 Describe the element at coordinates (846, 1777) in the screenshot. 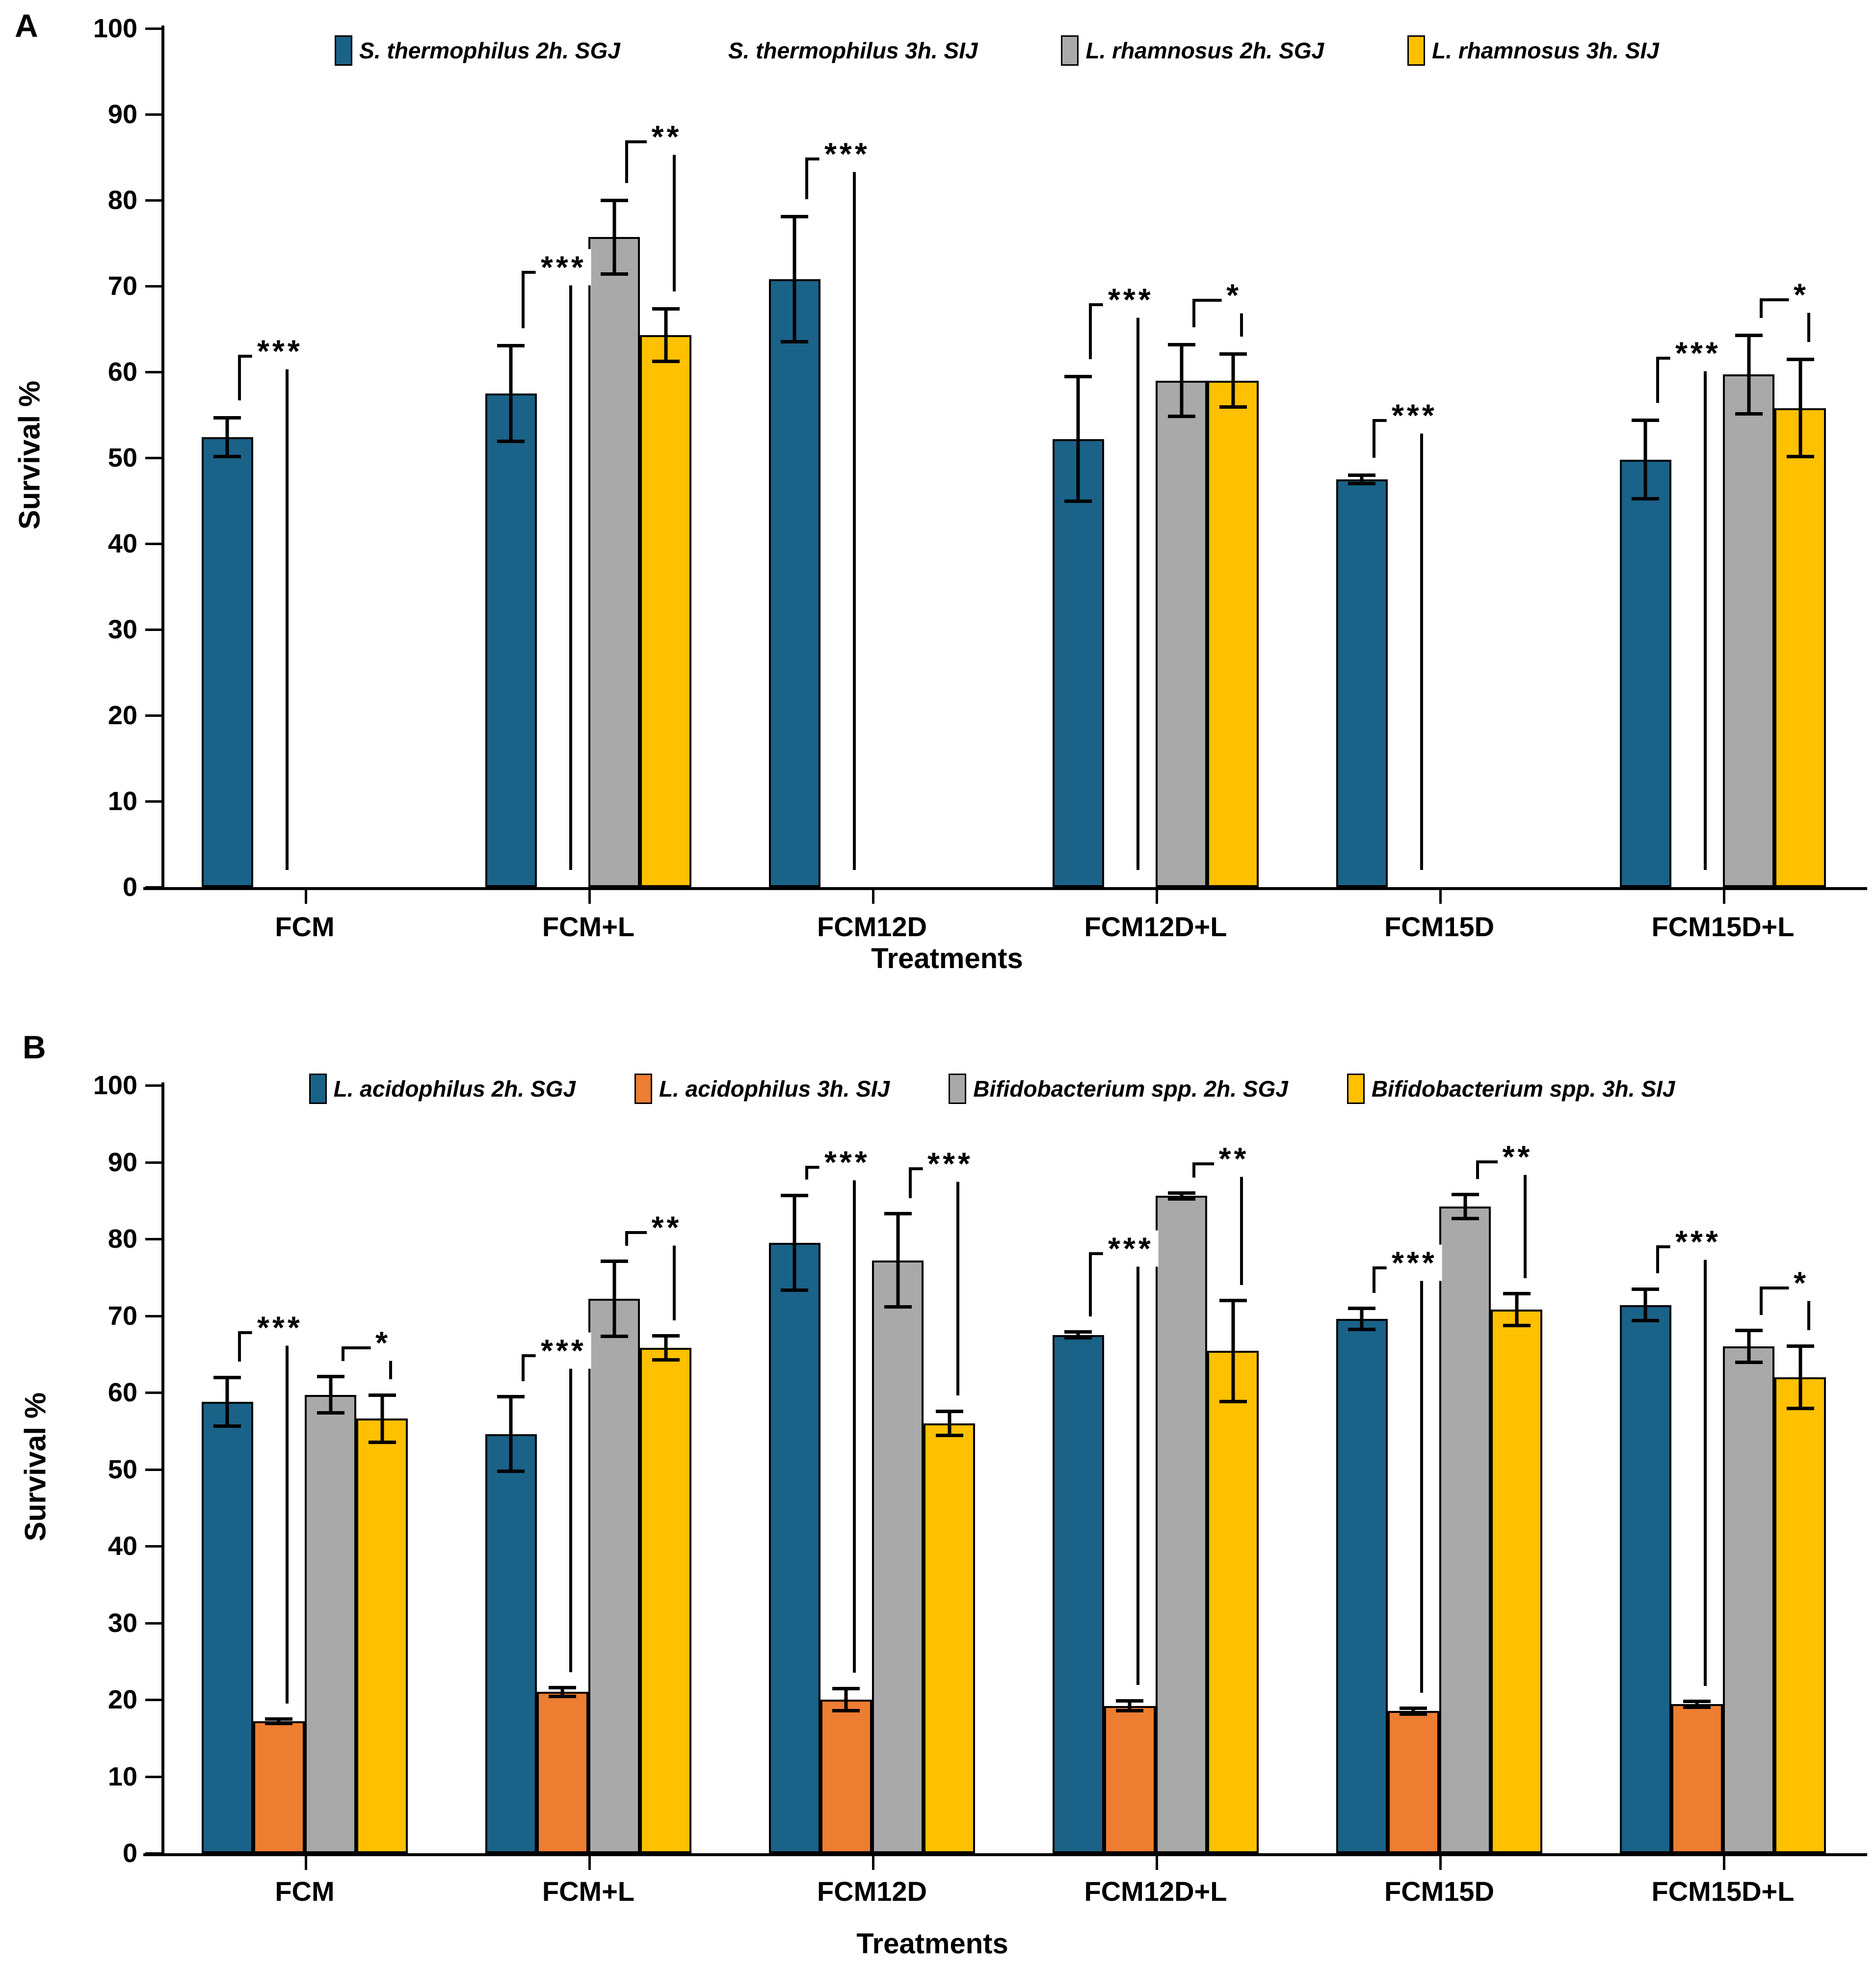

I see `bar-series1-cat2` at that location.